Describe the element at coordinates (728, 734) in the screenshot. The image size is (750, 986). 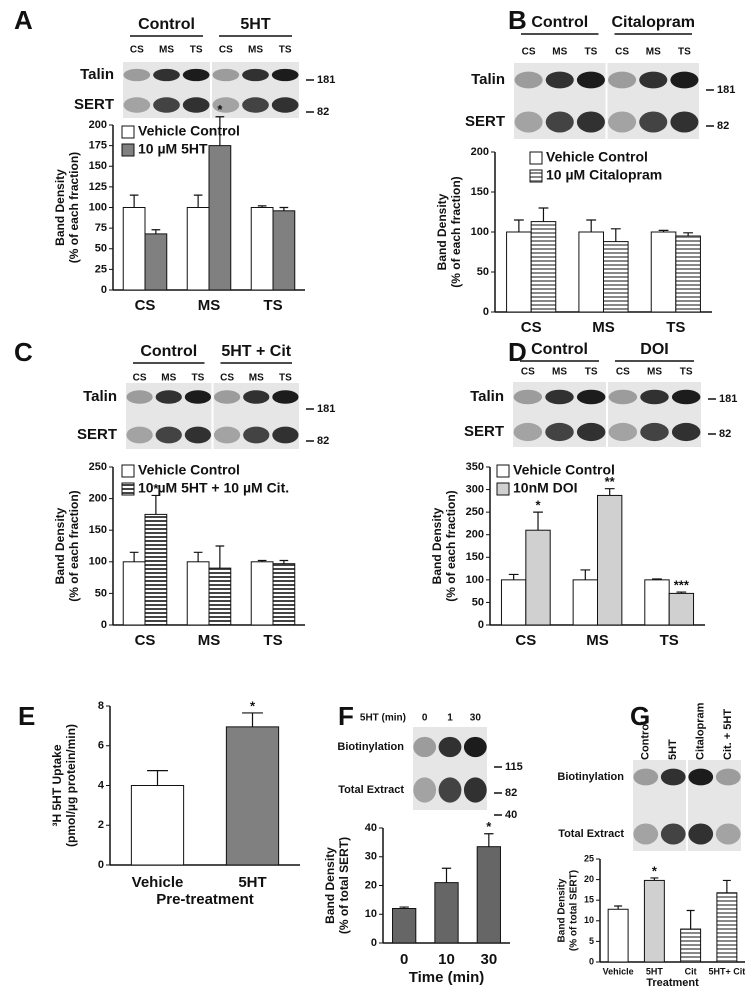
I see `lane-label: Cit. + 5HT` at that location.